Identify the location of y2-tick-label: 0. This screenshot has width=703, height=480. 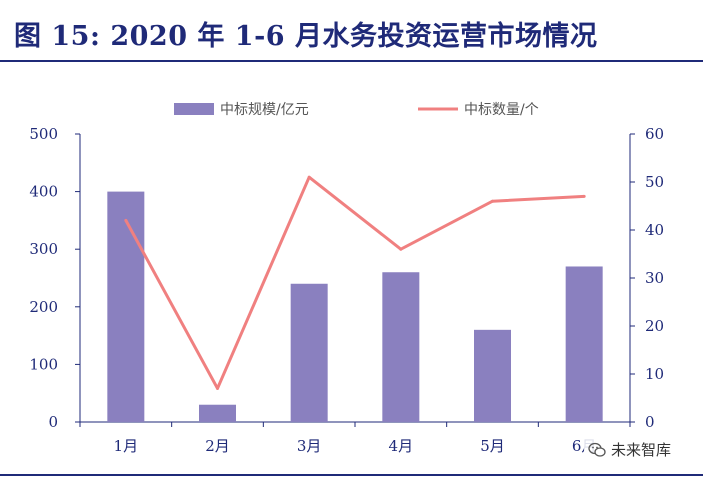
(650, 422).